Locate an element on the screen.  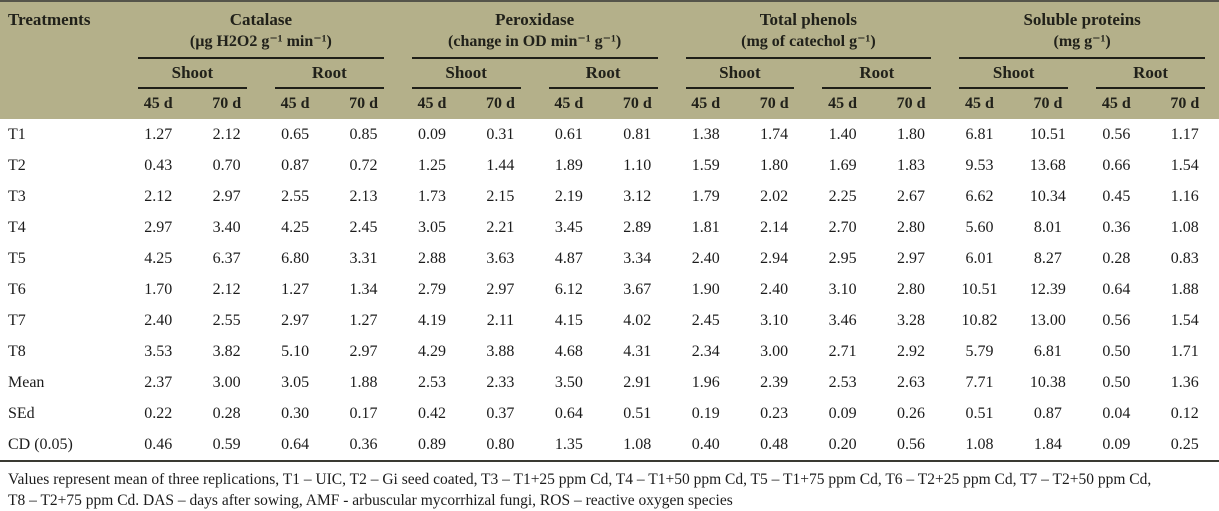
data-cell: 0.64 is located at coordinates (1116, 289).